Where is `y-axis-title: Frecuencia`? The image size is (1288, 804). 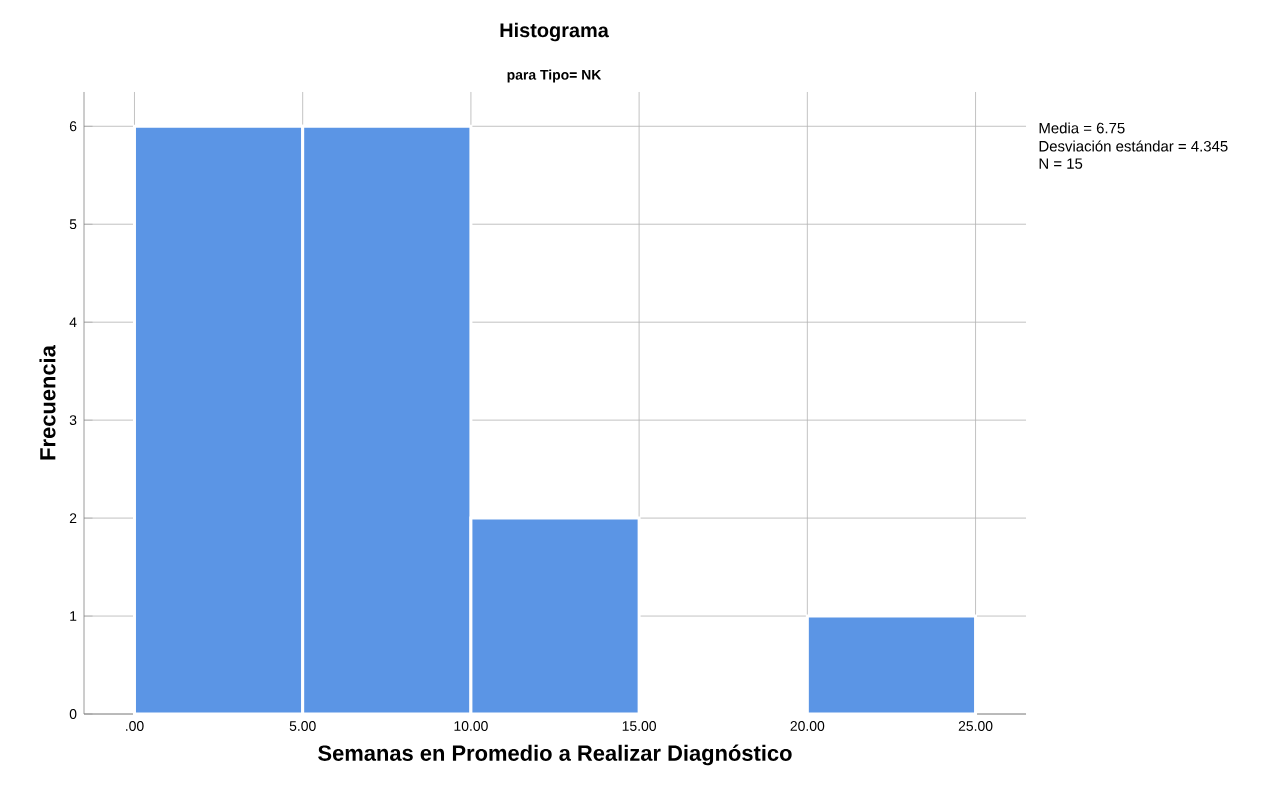 y-axis-title: Frecuencia is located at coordinates (47, 402).